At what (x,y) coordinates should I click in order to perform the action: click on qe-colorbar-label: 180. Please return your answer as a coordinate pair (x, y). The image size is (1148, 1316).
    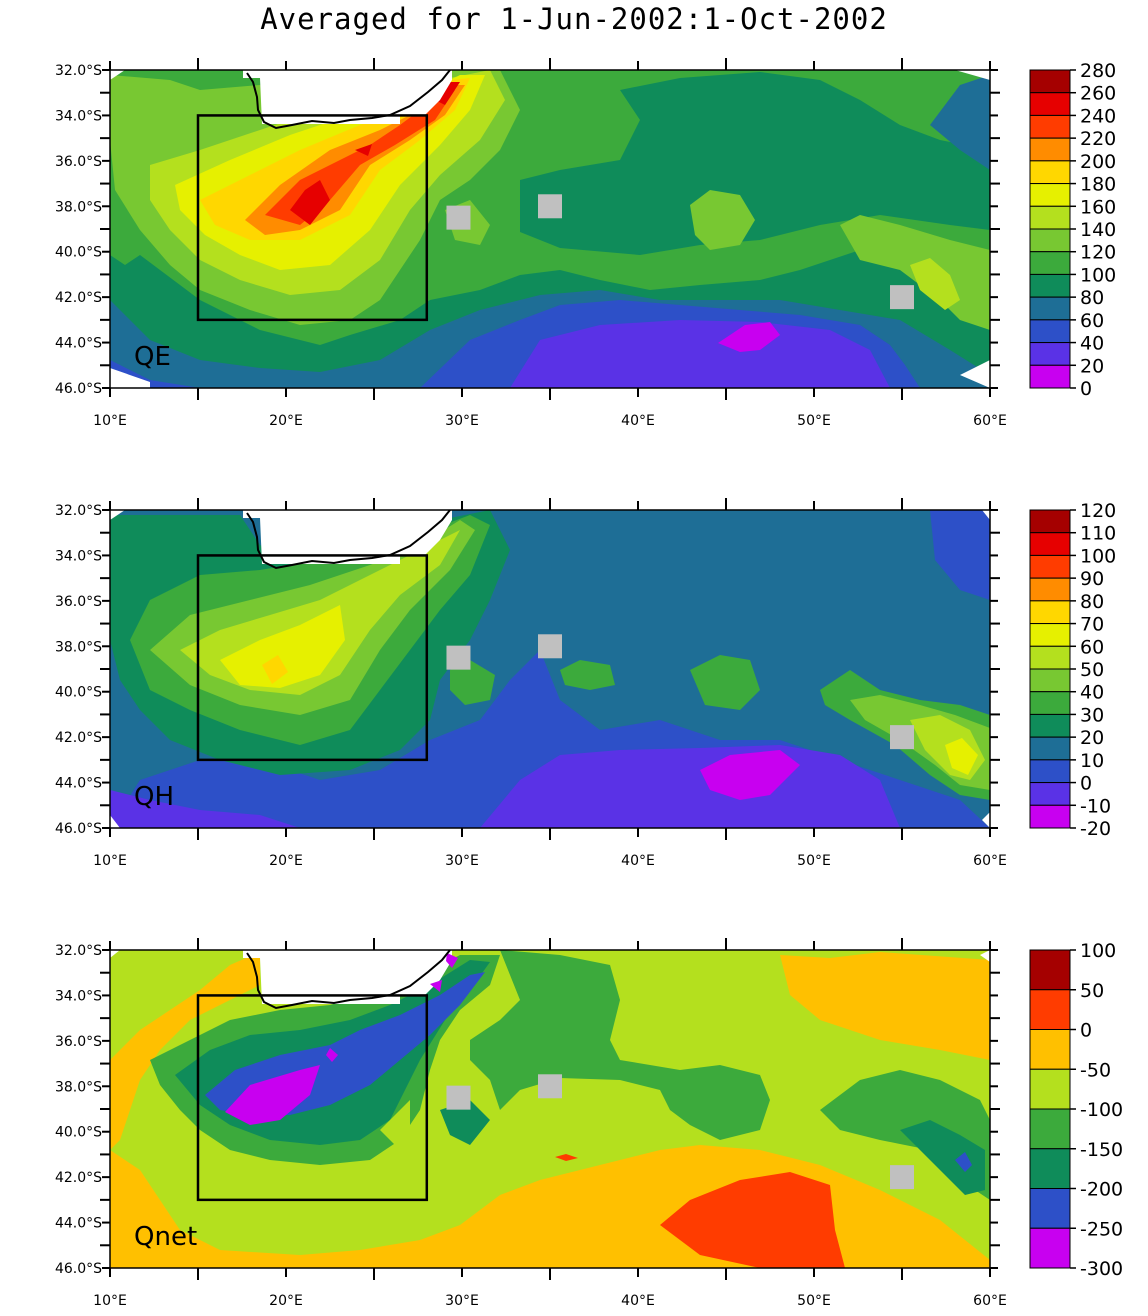
    Looking at the image, I should click on (1098, 185).